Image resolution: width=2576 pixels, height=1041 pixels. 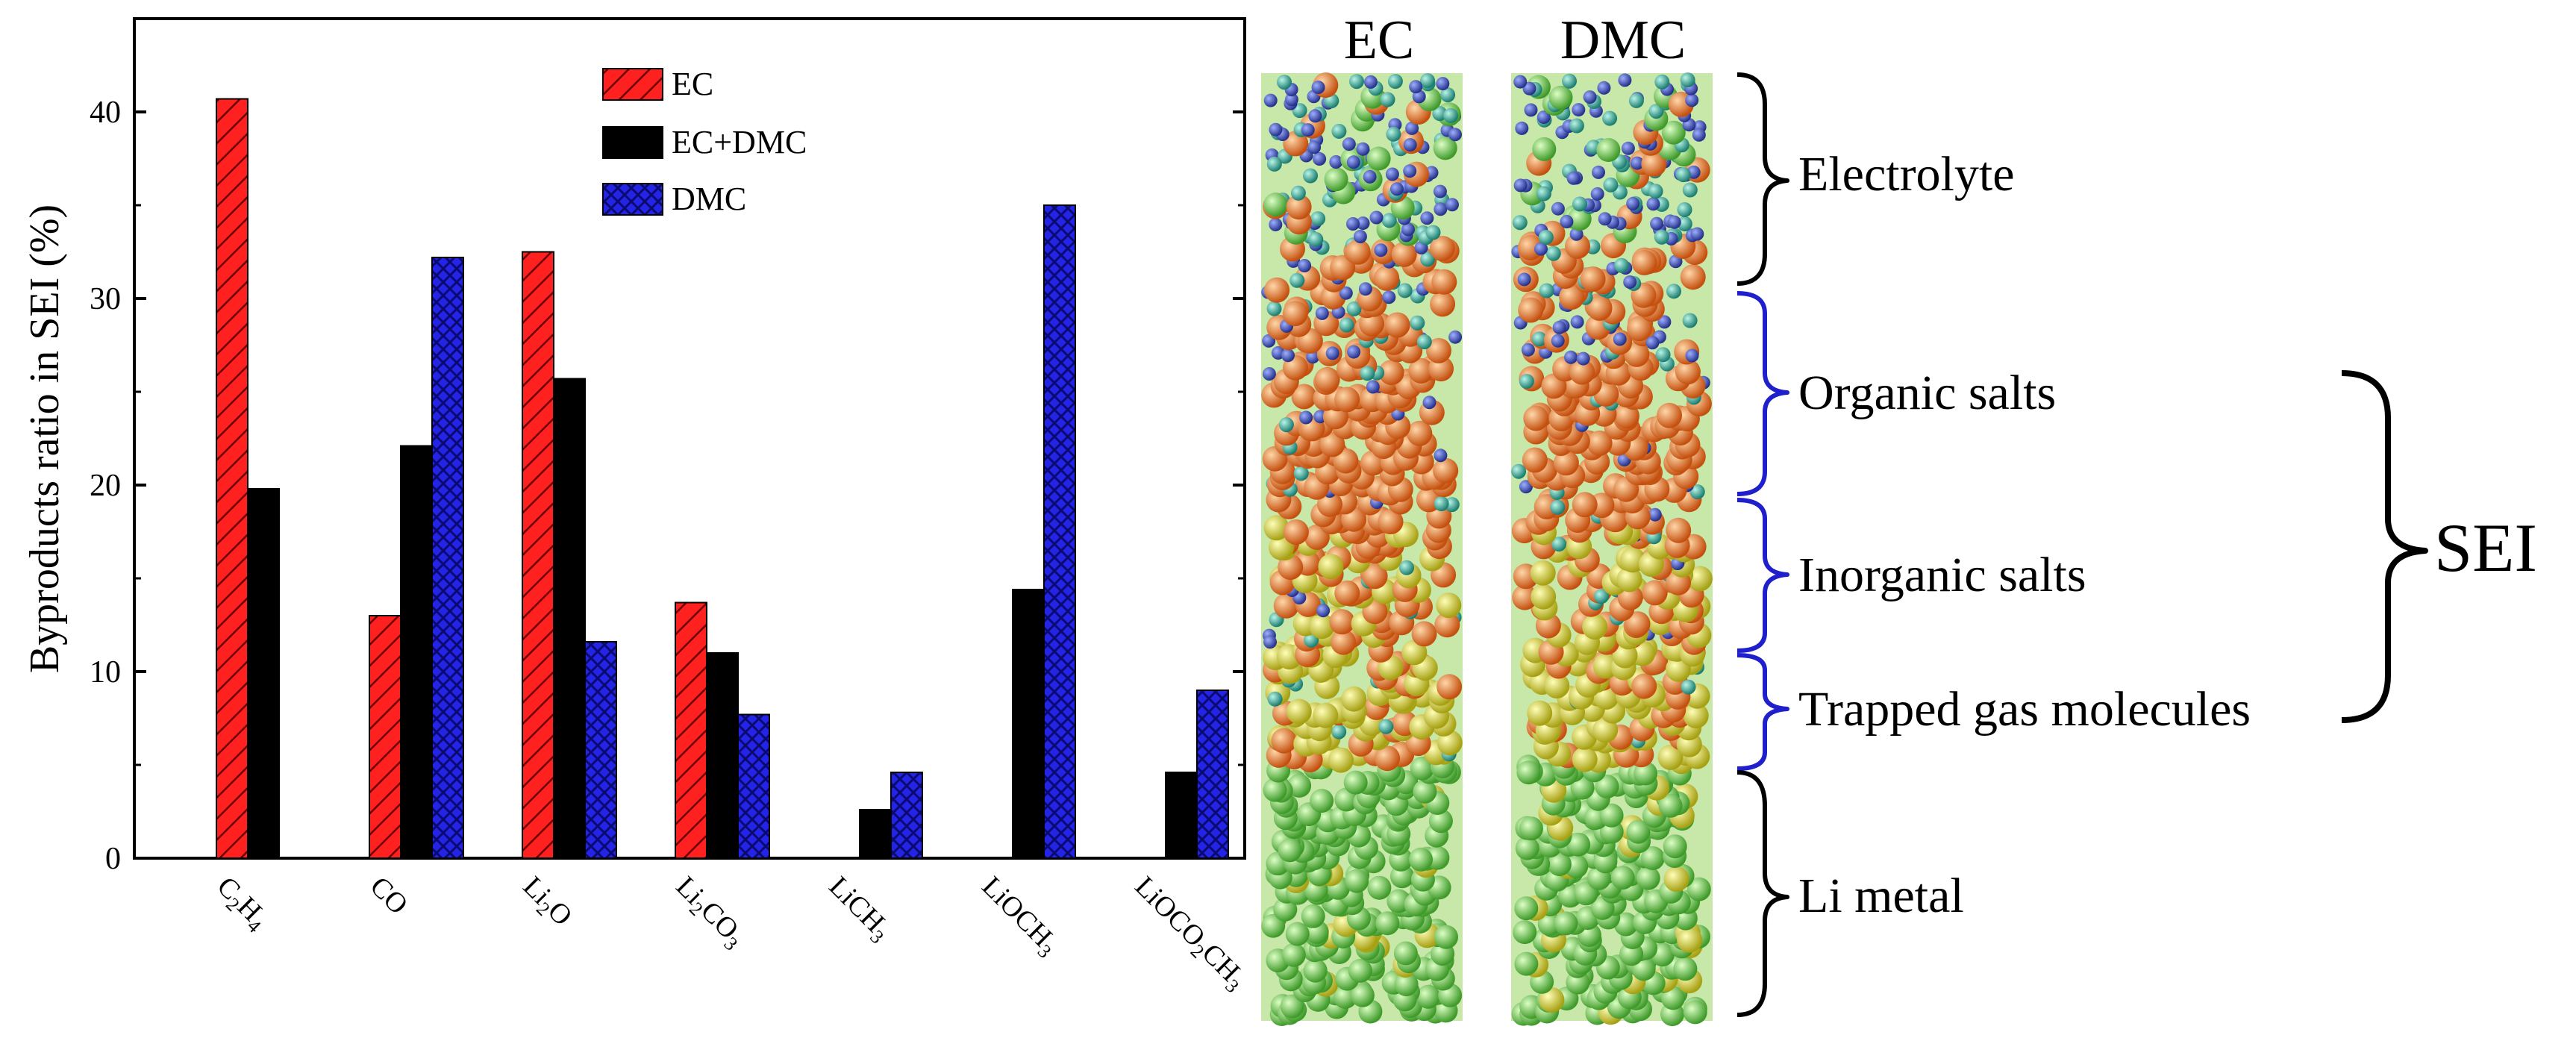 What do you see at coordinates (709, 913) in the screenshot?
I see `x-tick-label-li2co3: Li2CO3` at bounding box center [709, 913].